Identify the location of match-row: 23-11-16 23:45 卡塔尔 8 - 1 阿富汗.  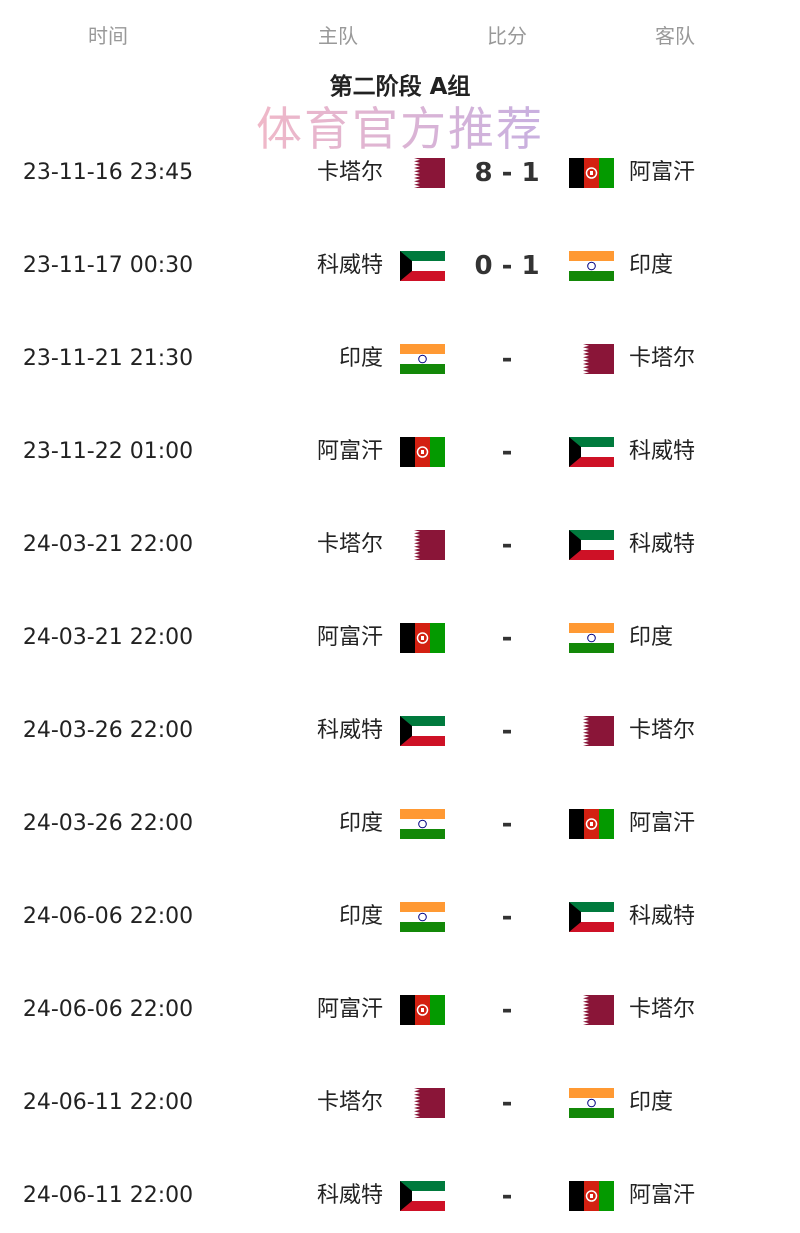
(400, 173).